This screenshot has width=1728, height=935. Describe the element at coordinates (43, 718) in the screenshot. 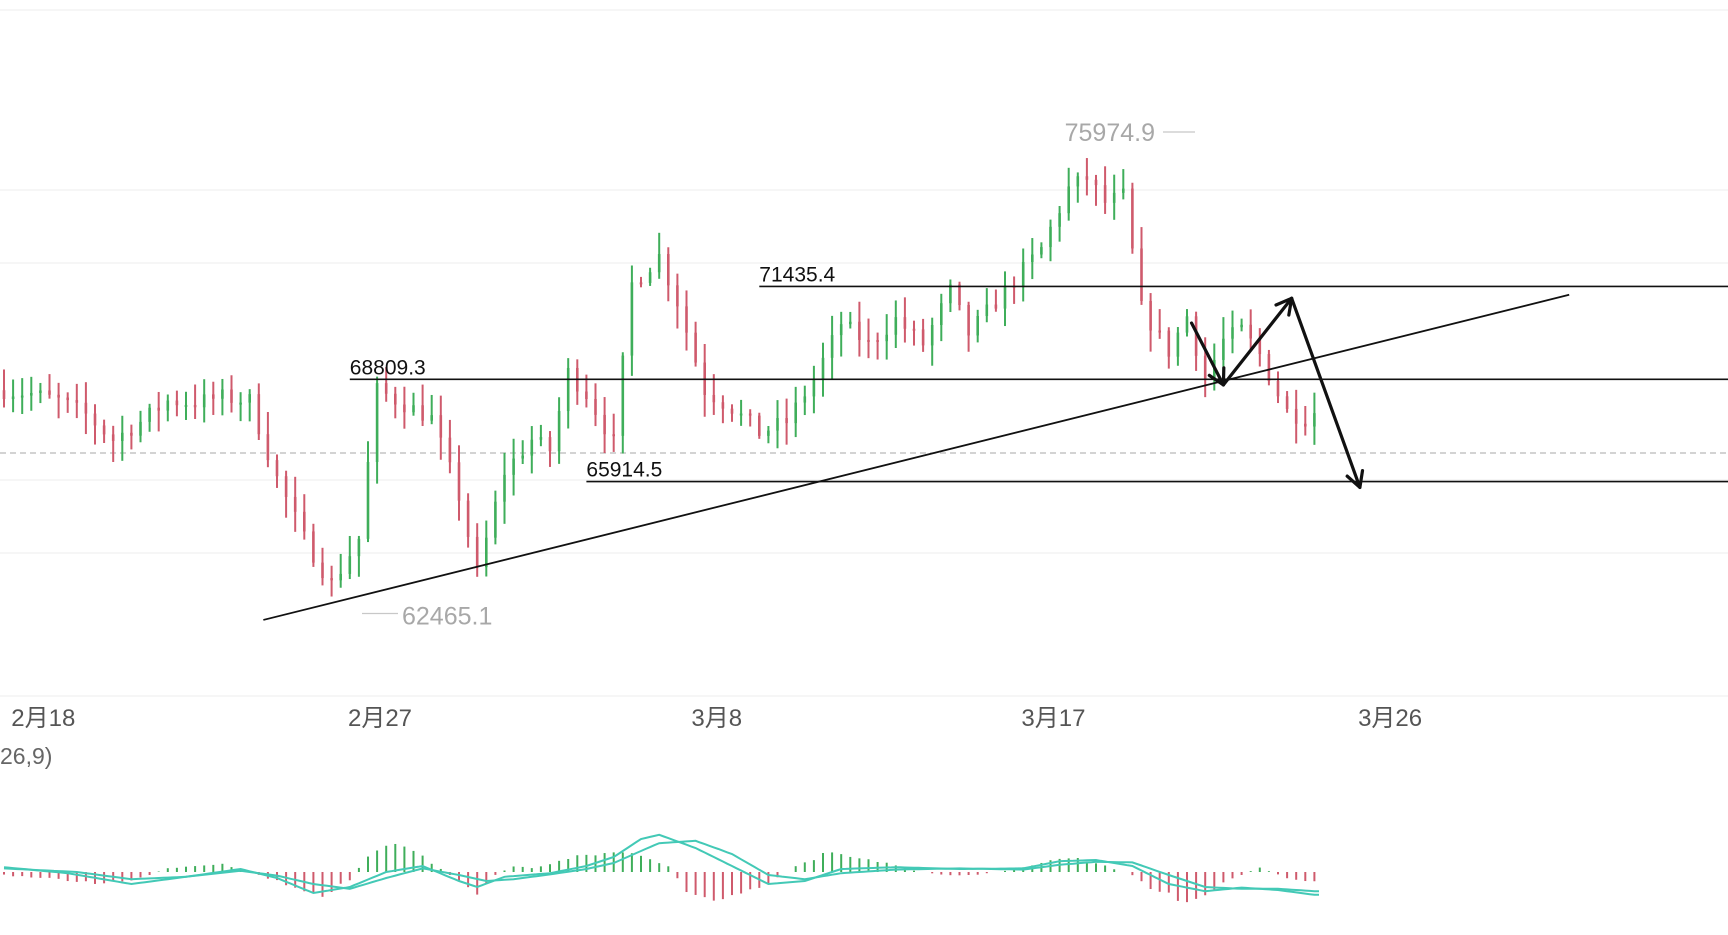

I see `x-tick-label: 2月18` at that location.